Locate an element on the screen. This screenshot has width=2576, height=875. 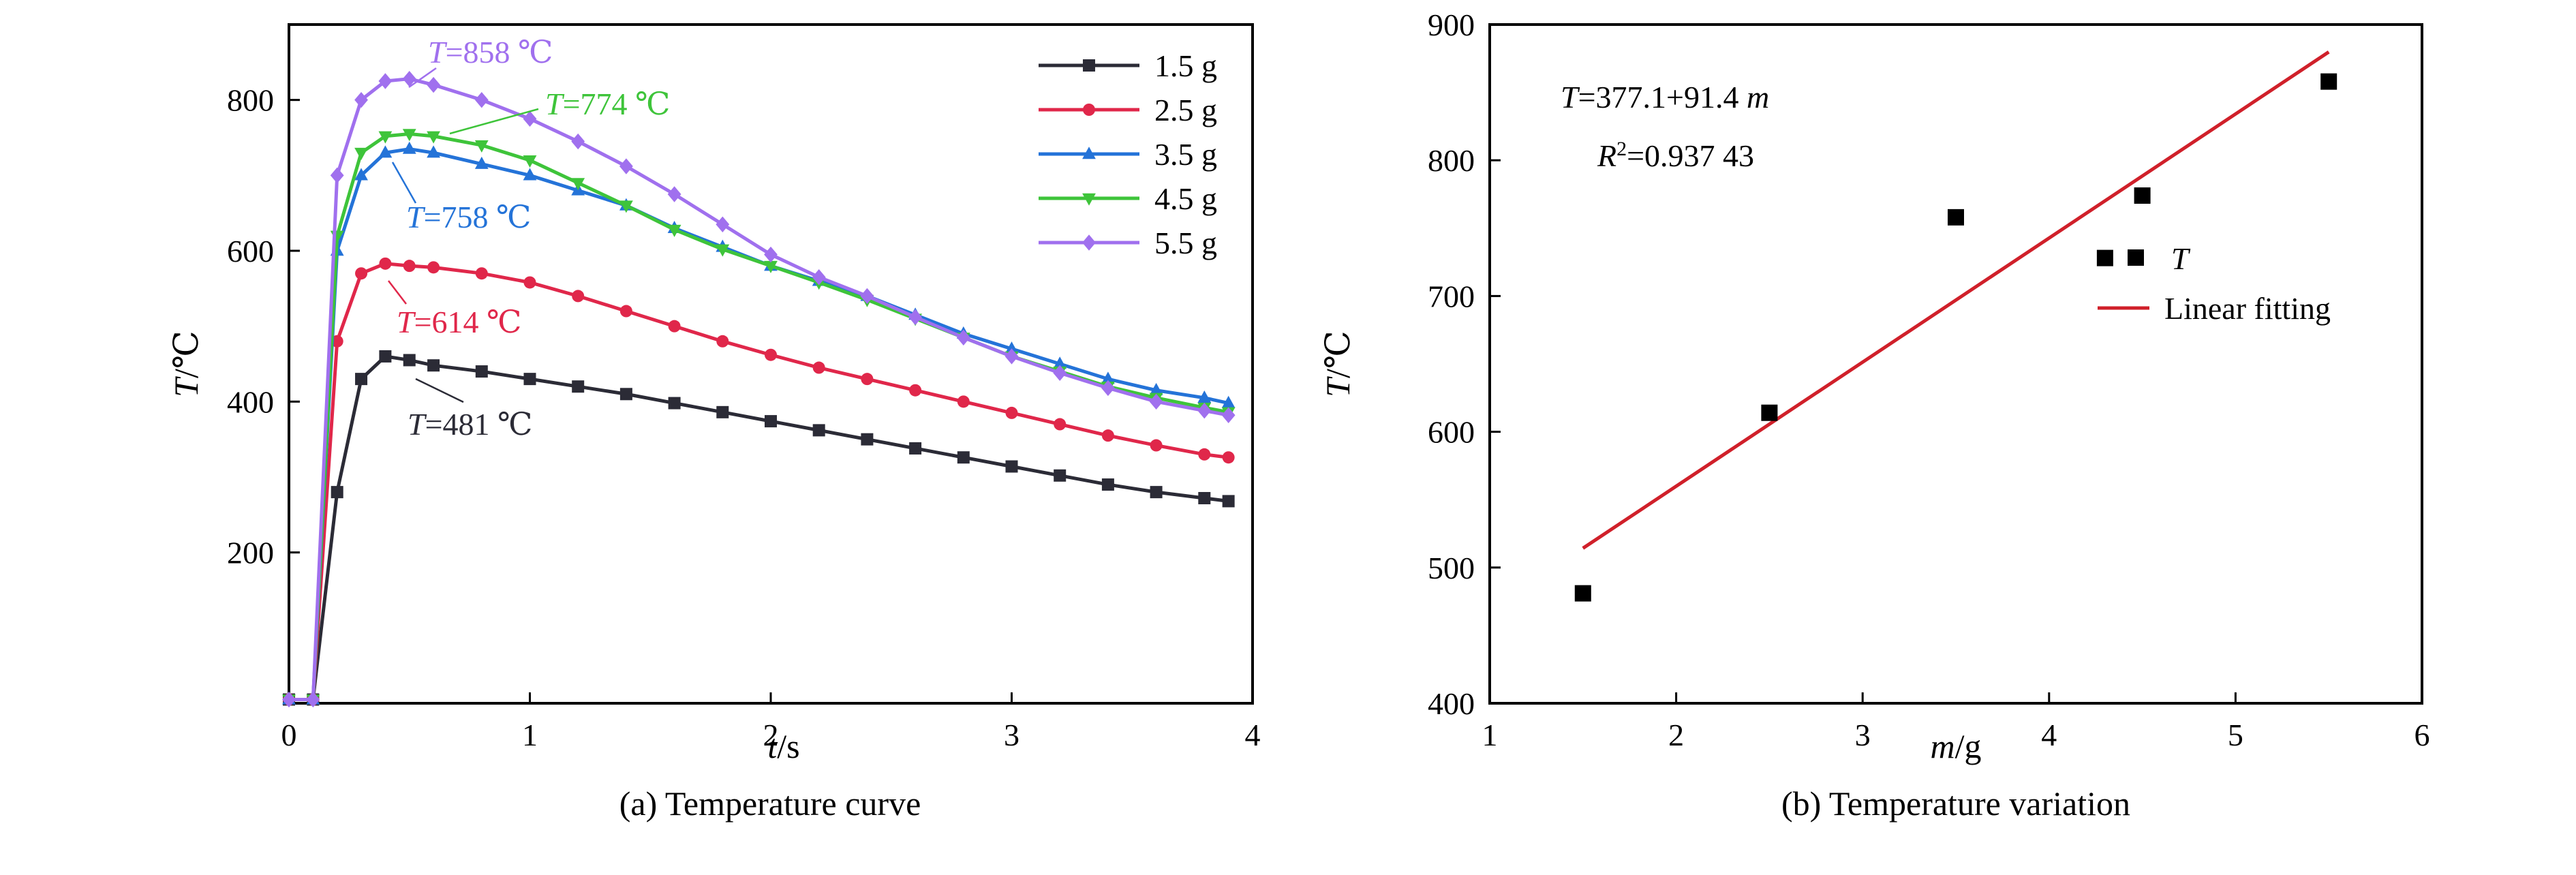
legend-label: 1.5 g is located at coordinates (1185, 65).